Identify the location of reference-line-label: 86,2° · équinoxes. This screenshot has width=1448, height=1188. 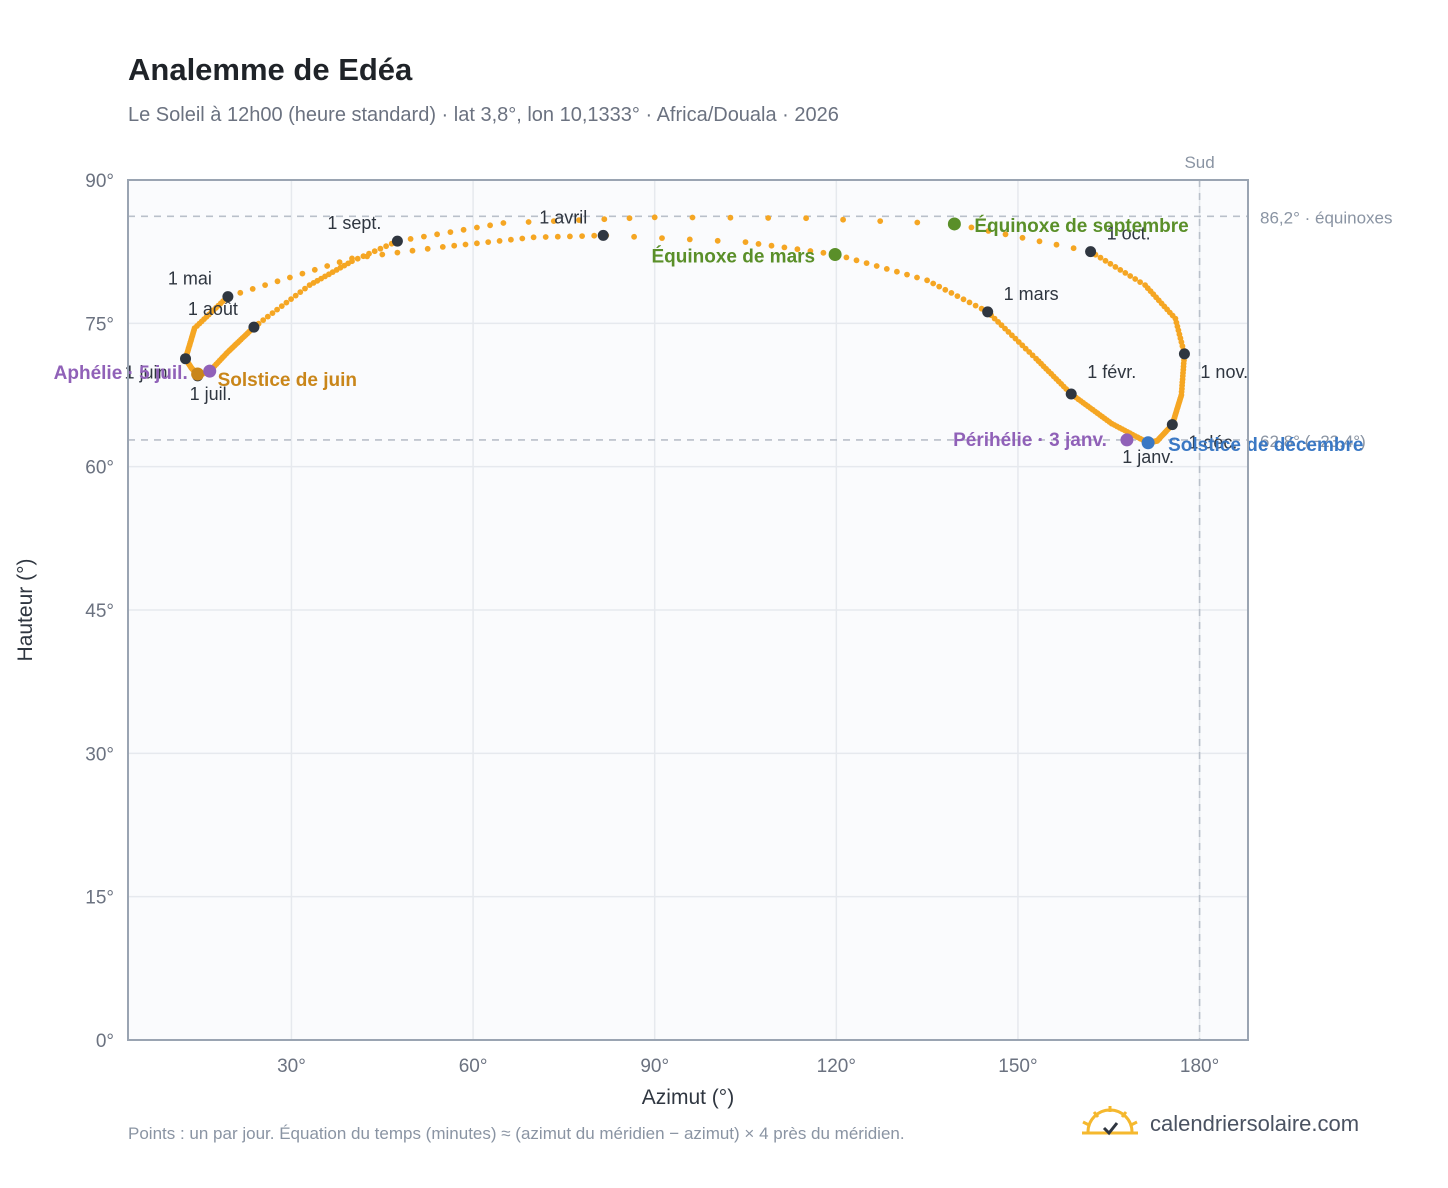
(1326, 217).